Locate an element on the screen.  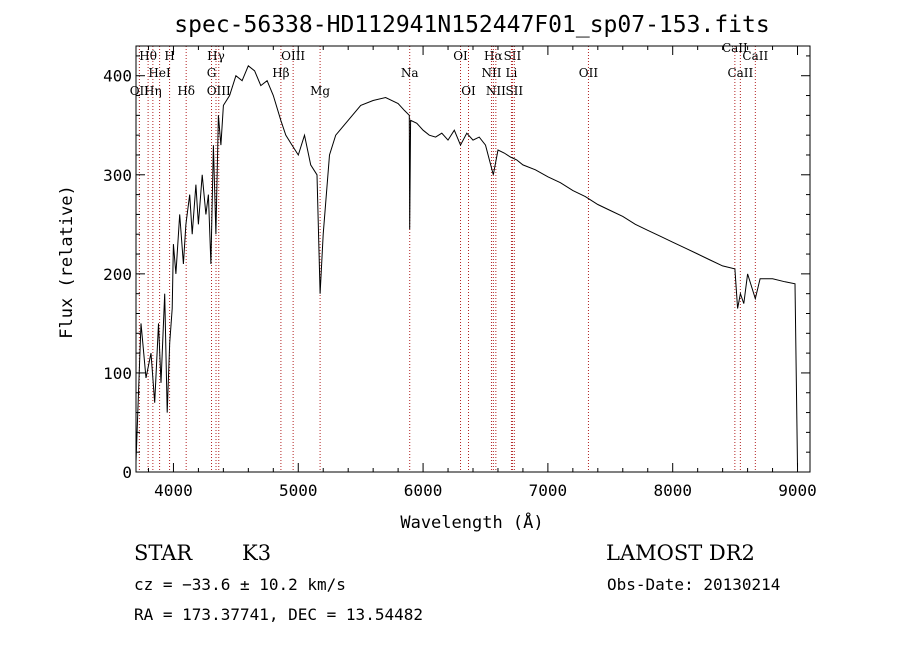
y-tick-label: 0 is located at coordinates (127, 472).